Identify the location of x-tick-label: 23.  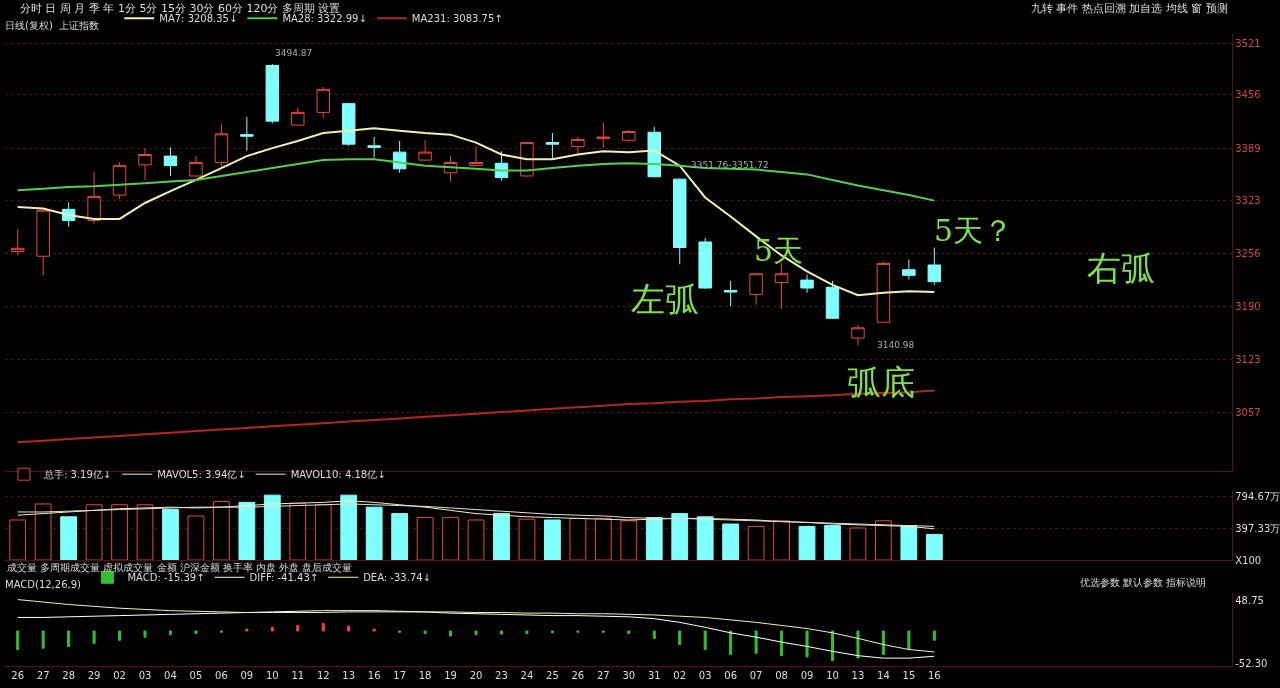
(501, 676).